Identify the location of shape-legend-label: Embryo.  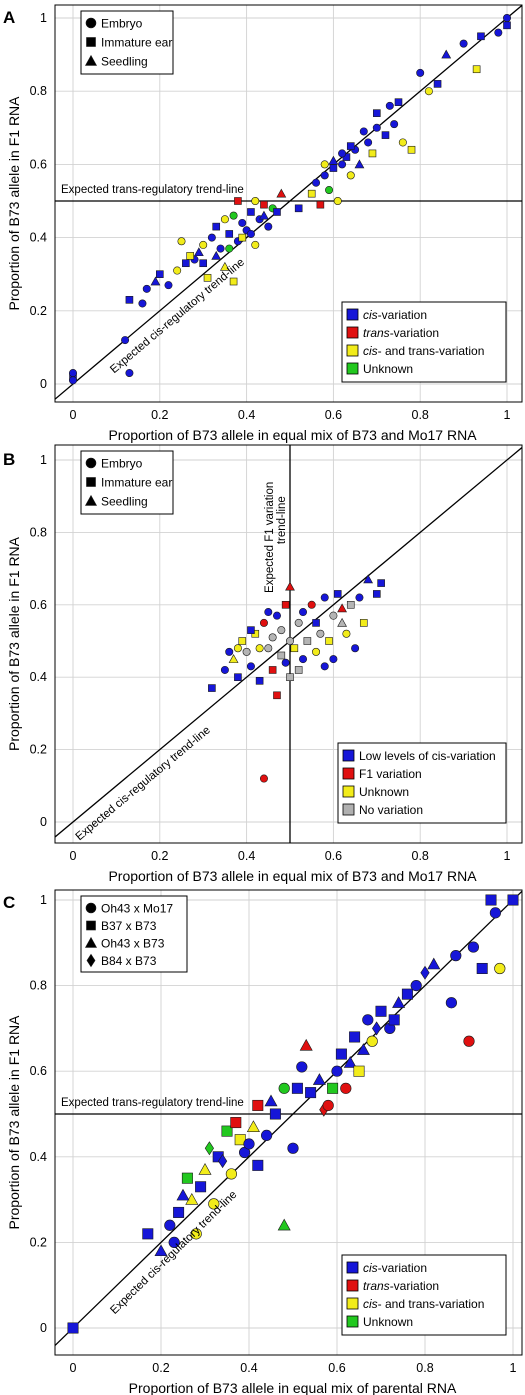
(122, 24).